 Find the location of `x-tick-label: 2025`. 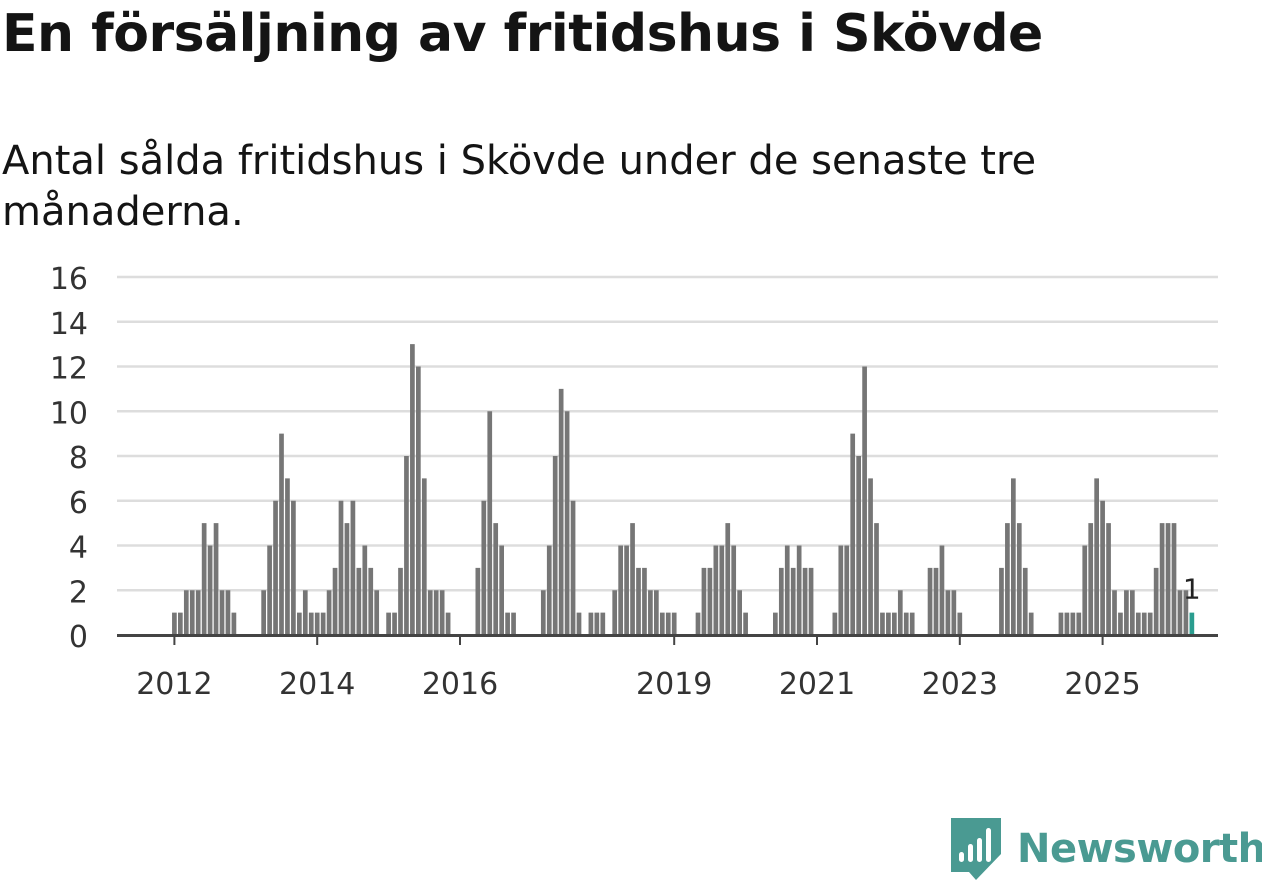

x-tick-label: 2025 is located at coordinates (1102, 684).